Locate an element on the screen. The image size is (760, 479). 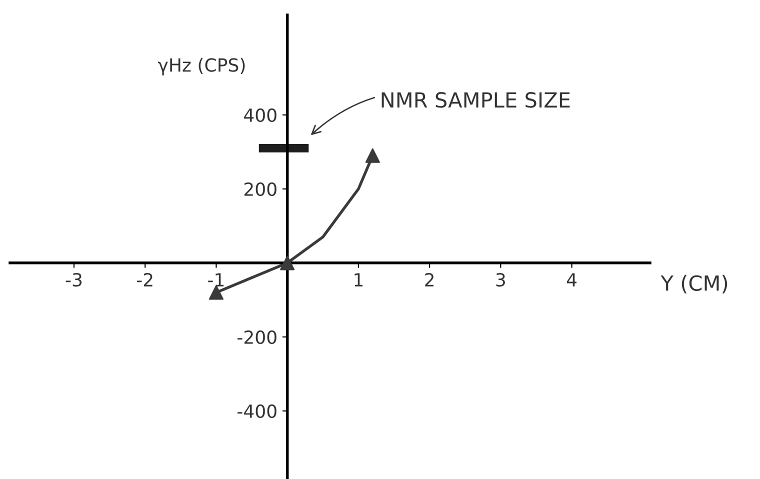
x-tick-label: -2 is located at coordinates (144, 279).